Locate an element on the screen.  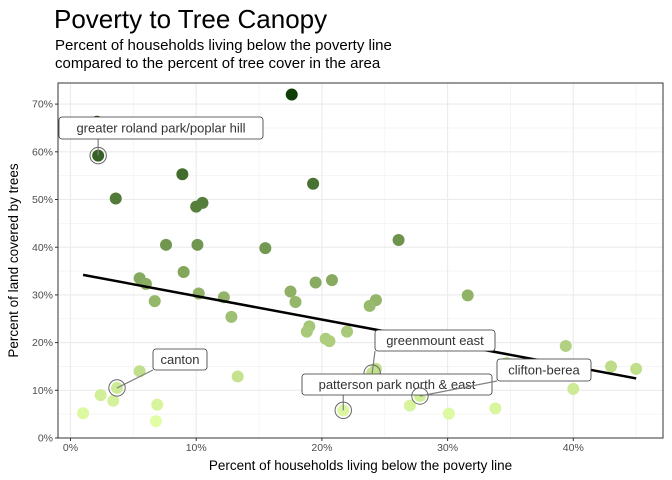
y-tick-label: 60% is located at coordinates (42, 152).